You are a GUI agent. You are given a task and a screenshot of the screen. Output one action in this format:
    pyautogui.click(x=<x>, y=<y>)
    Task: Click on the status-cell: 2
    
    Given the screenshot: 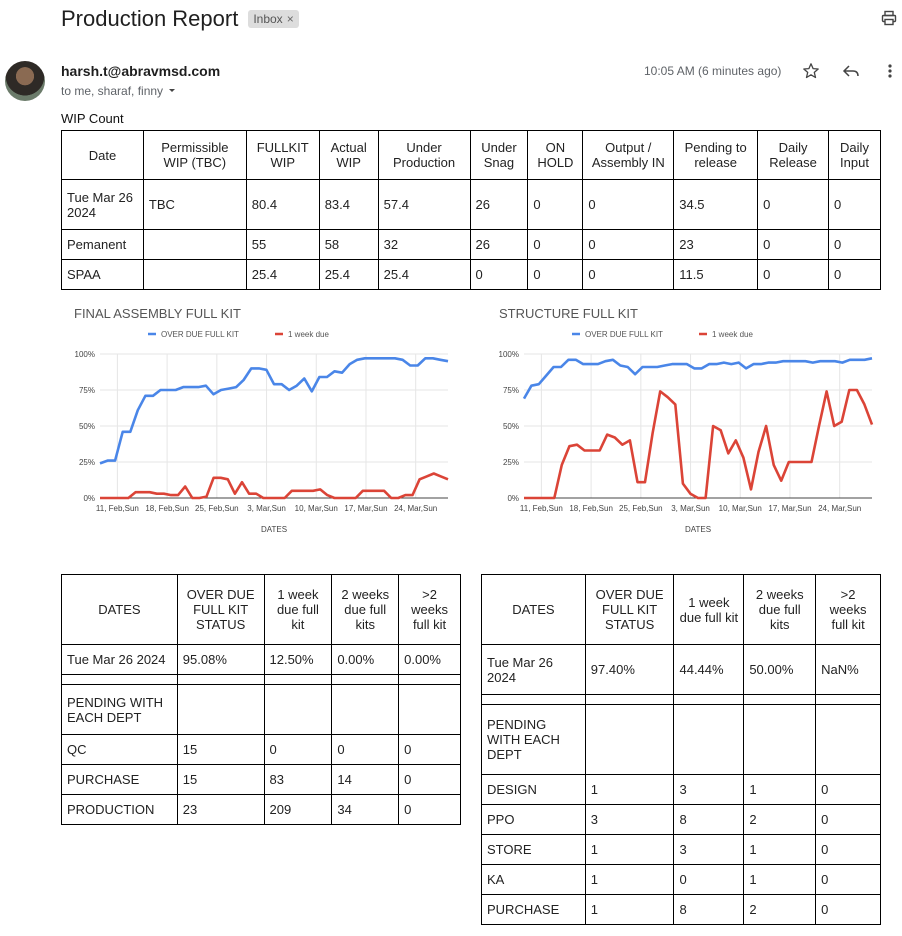 What is the action you would take?
    pyautogui.click(x=780, y=819)
    